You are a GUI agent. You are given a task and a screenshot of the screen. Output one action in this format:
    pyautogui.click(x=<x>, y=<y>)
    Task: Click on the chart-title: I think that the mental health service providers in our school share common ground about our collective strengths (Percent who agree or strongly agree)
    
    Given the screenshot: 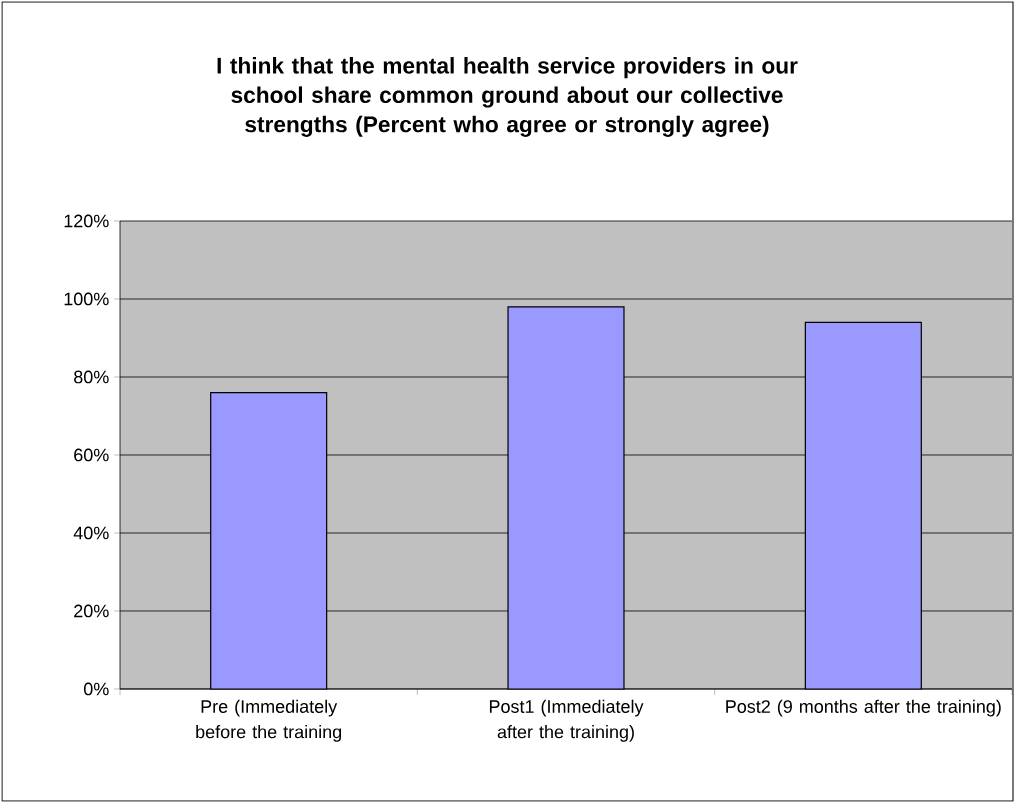 What is the action you would take?
    pyautogui.click(x=507, y=97)
    